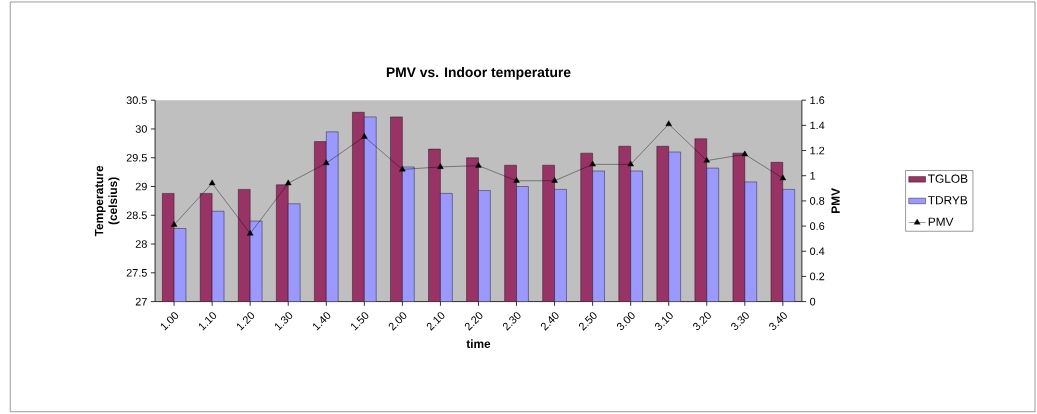 The height and width of the screenshot is (414, 1037). What do you see at coordinates (702, 321) in the screenshot?
I see `x-tick-label: 3.20` at bounding box center [702, 321].